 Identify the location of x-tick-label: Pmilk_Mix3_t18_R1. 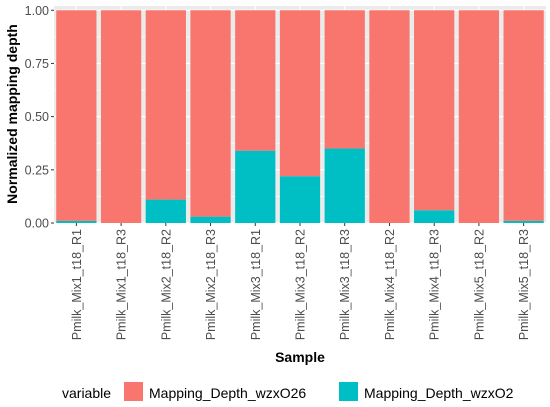
(256, 284).